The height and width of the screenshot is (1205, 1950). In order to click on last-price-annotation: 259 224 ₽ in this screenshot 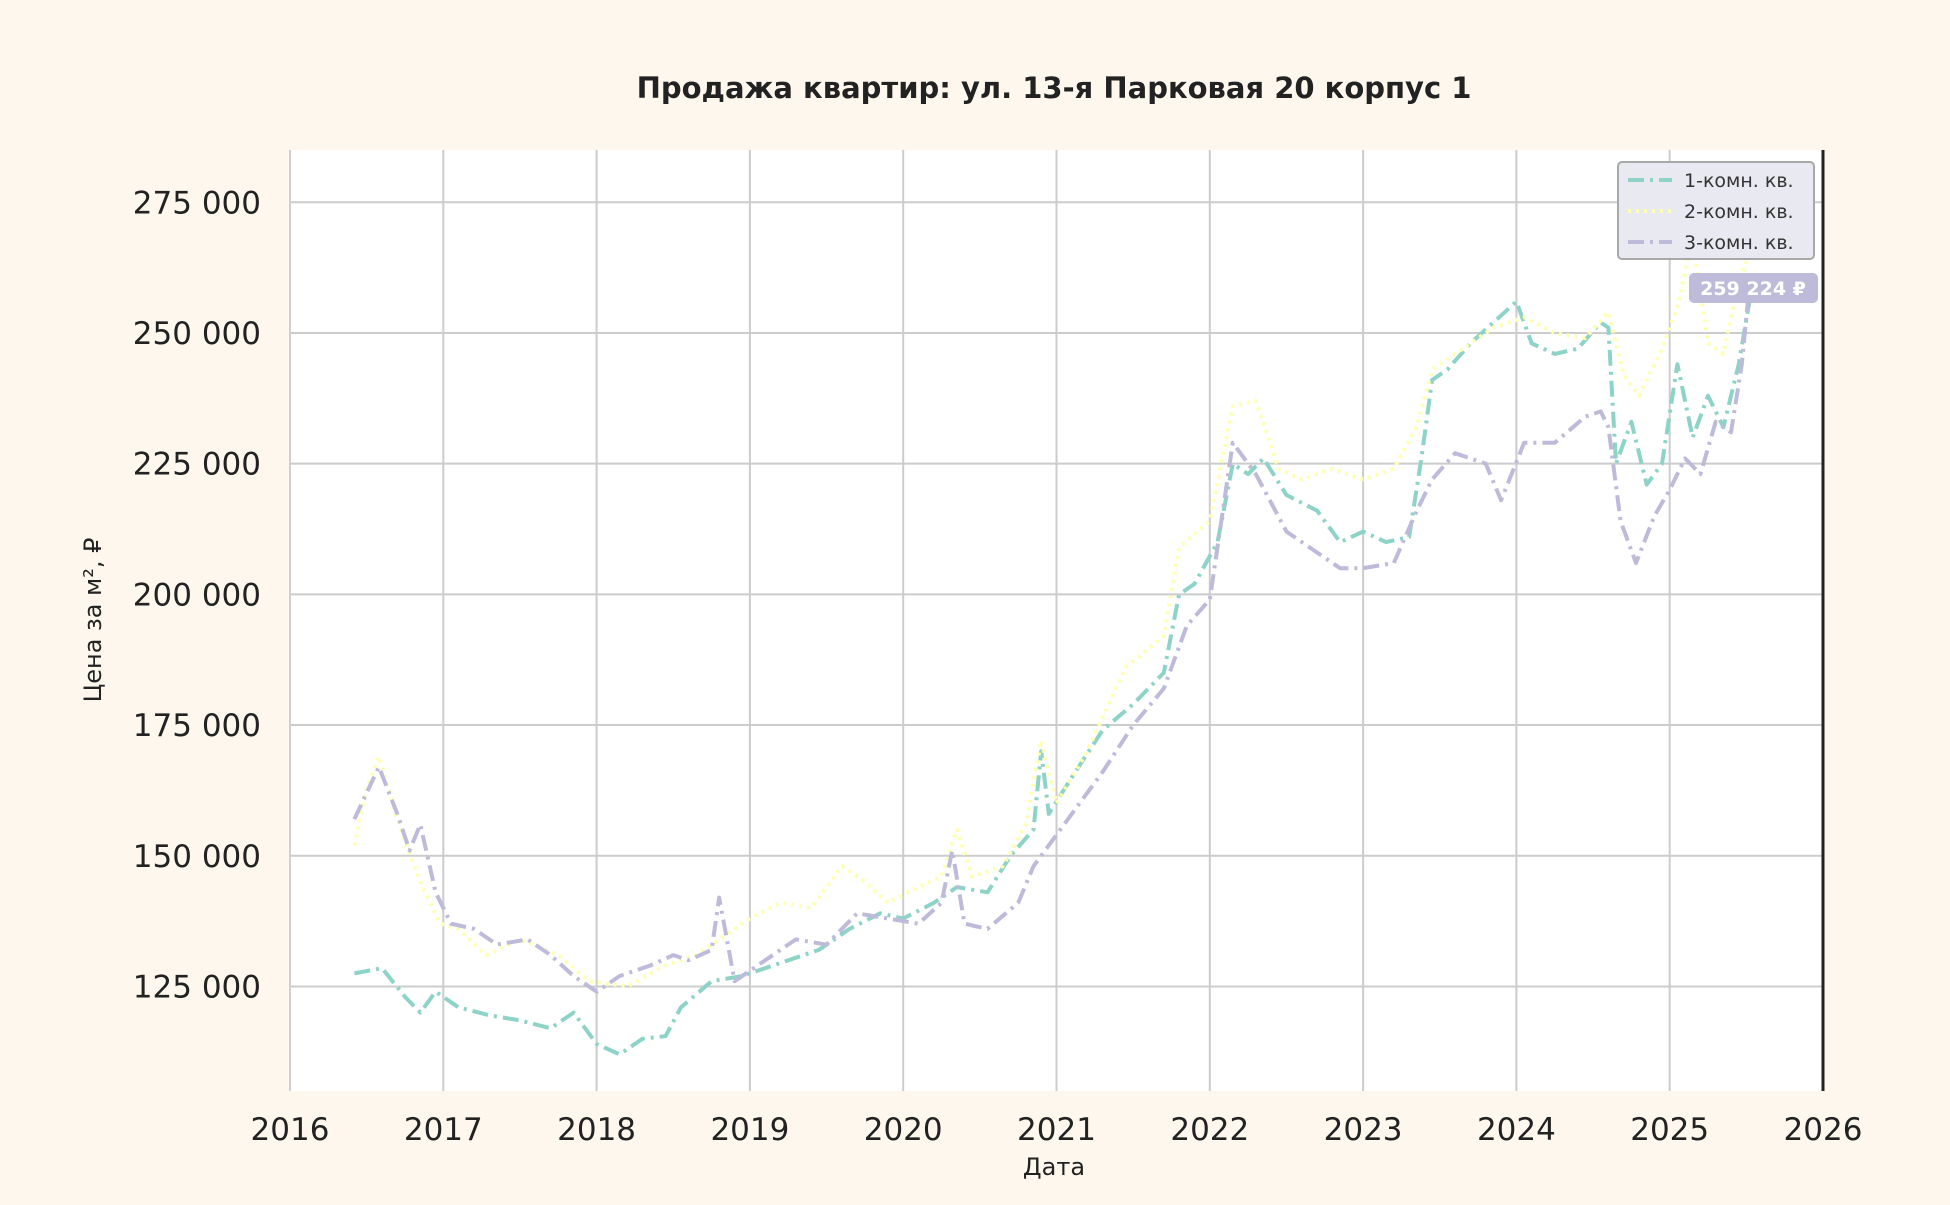, I will do `click(1753, 288)`.